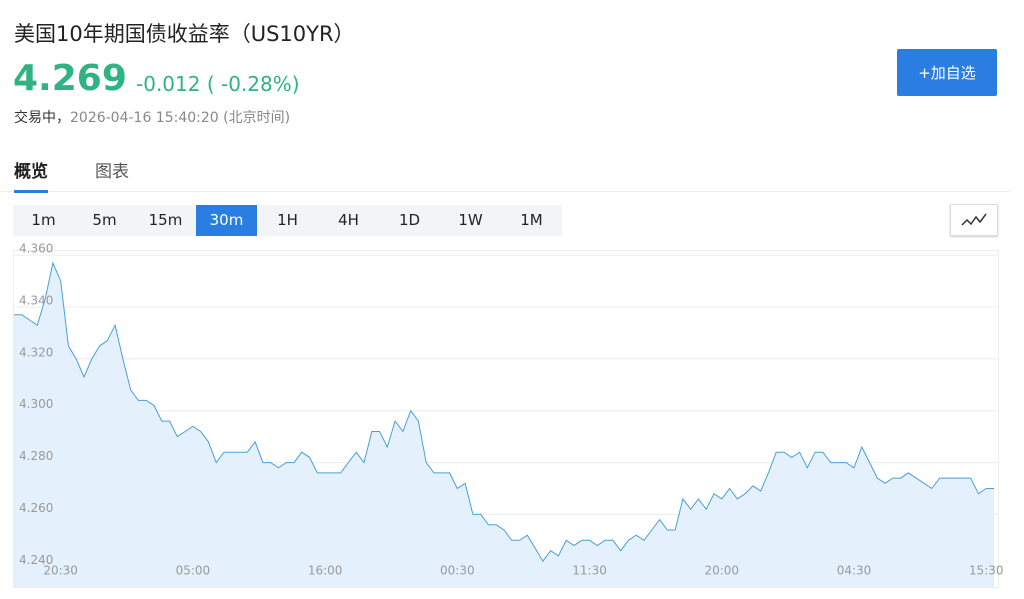 The image size is (1024, 599). What do you see at coordinates (43, 220) in the screenshot?
I see `period-button: 1m` at bounding box center [43, 220].